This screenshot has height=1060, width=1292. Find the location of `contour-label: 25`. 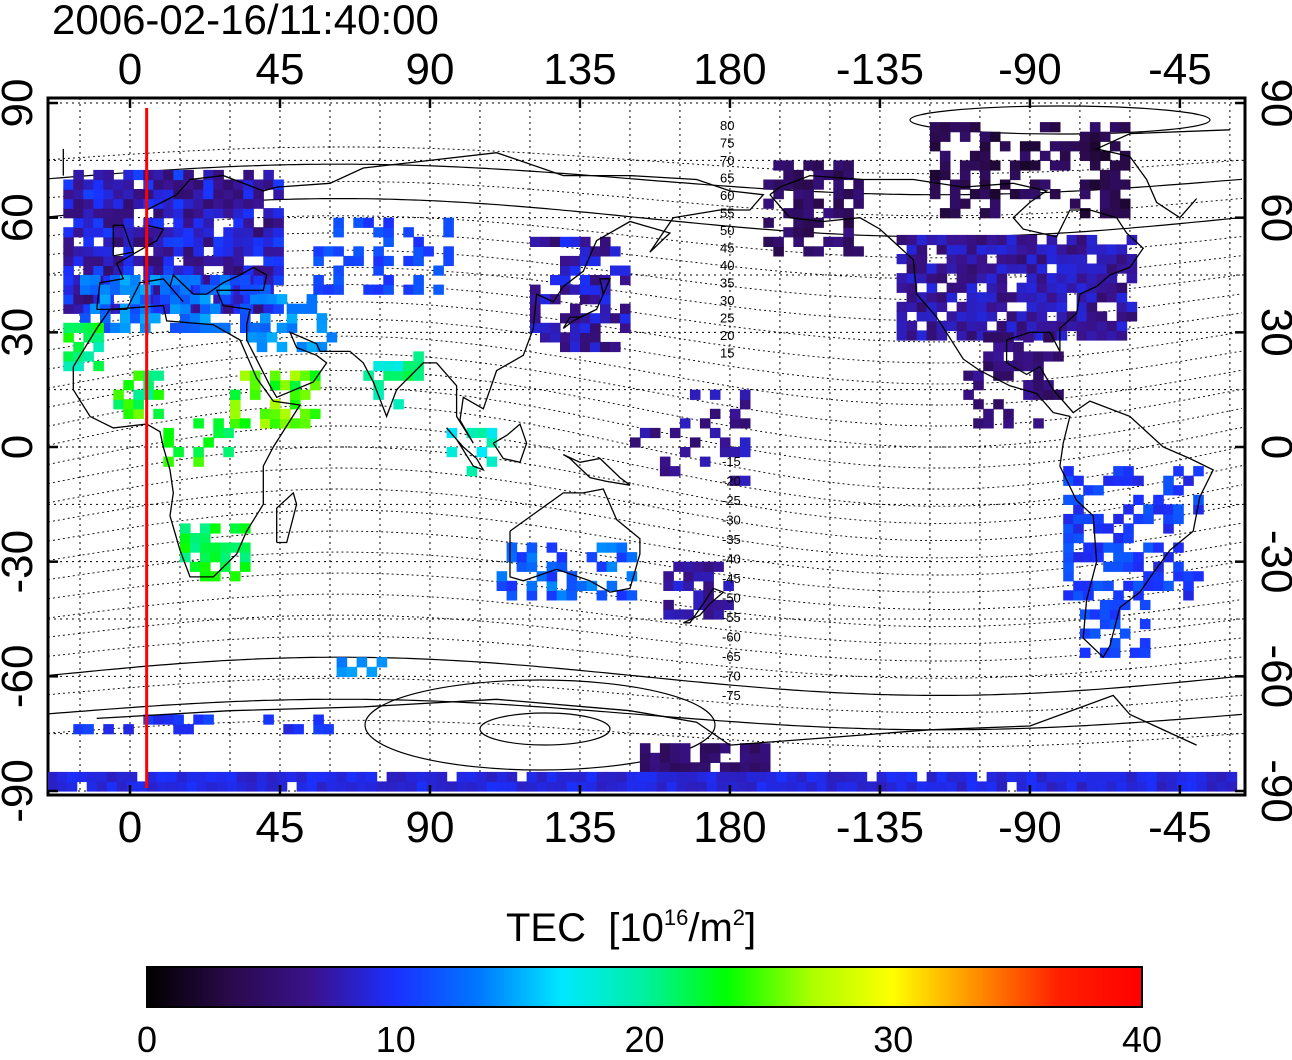

contour-label: 25 is located at coordinates (727, 318).